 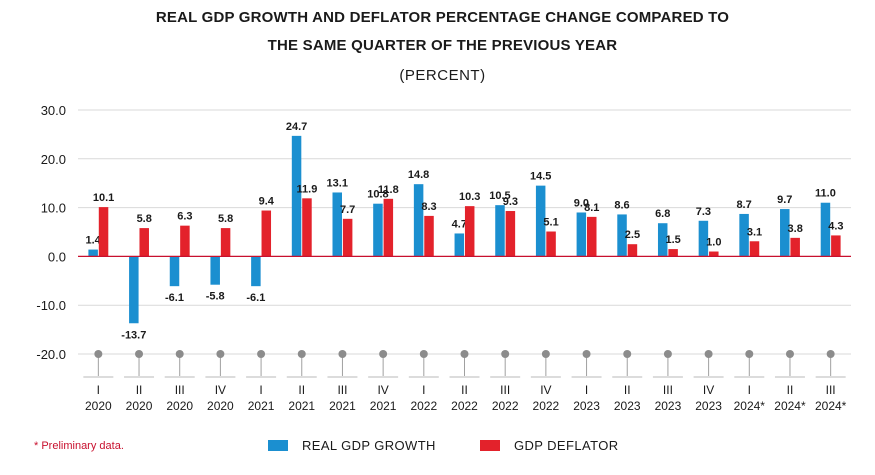 I want to click on gdp-data-label: -13.7, so click(x=133, y=335).